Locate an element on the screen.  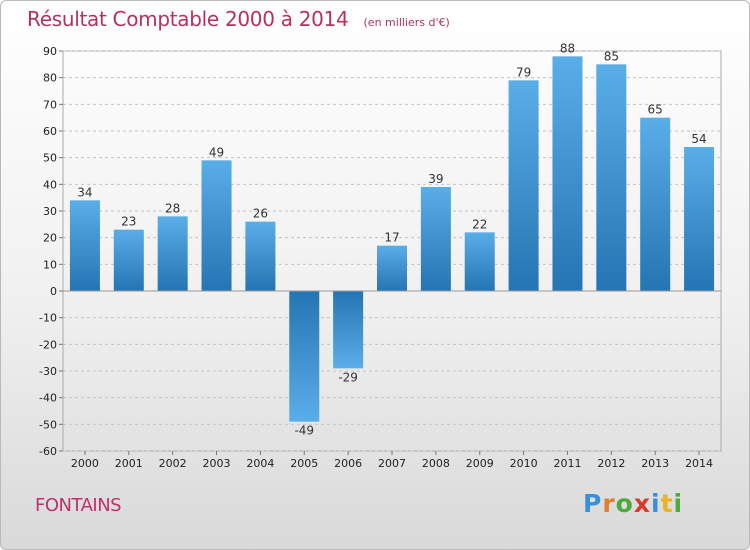
y-tick-label: -10 is located at coordinates (48, 318).